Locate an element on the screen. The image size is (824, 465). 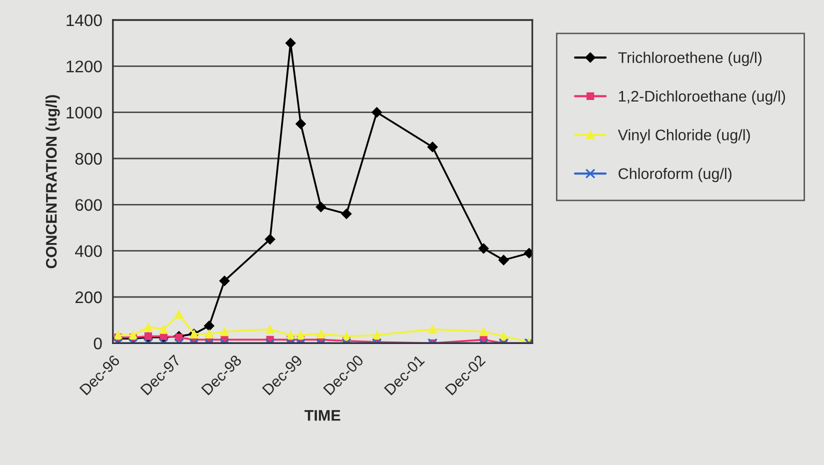
y-axis-title: CONCENTRATION (ug/l) is located at coordinates (53, 181).